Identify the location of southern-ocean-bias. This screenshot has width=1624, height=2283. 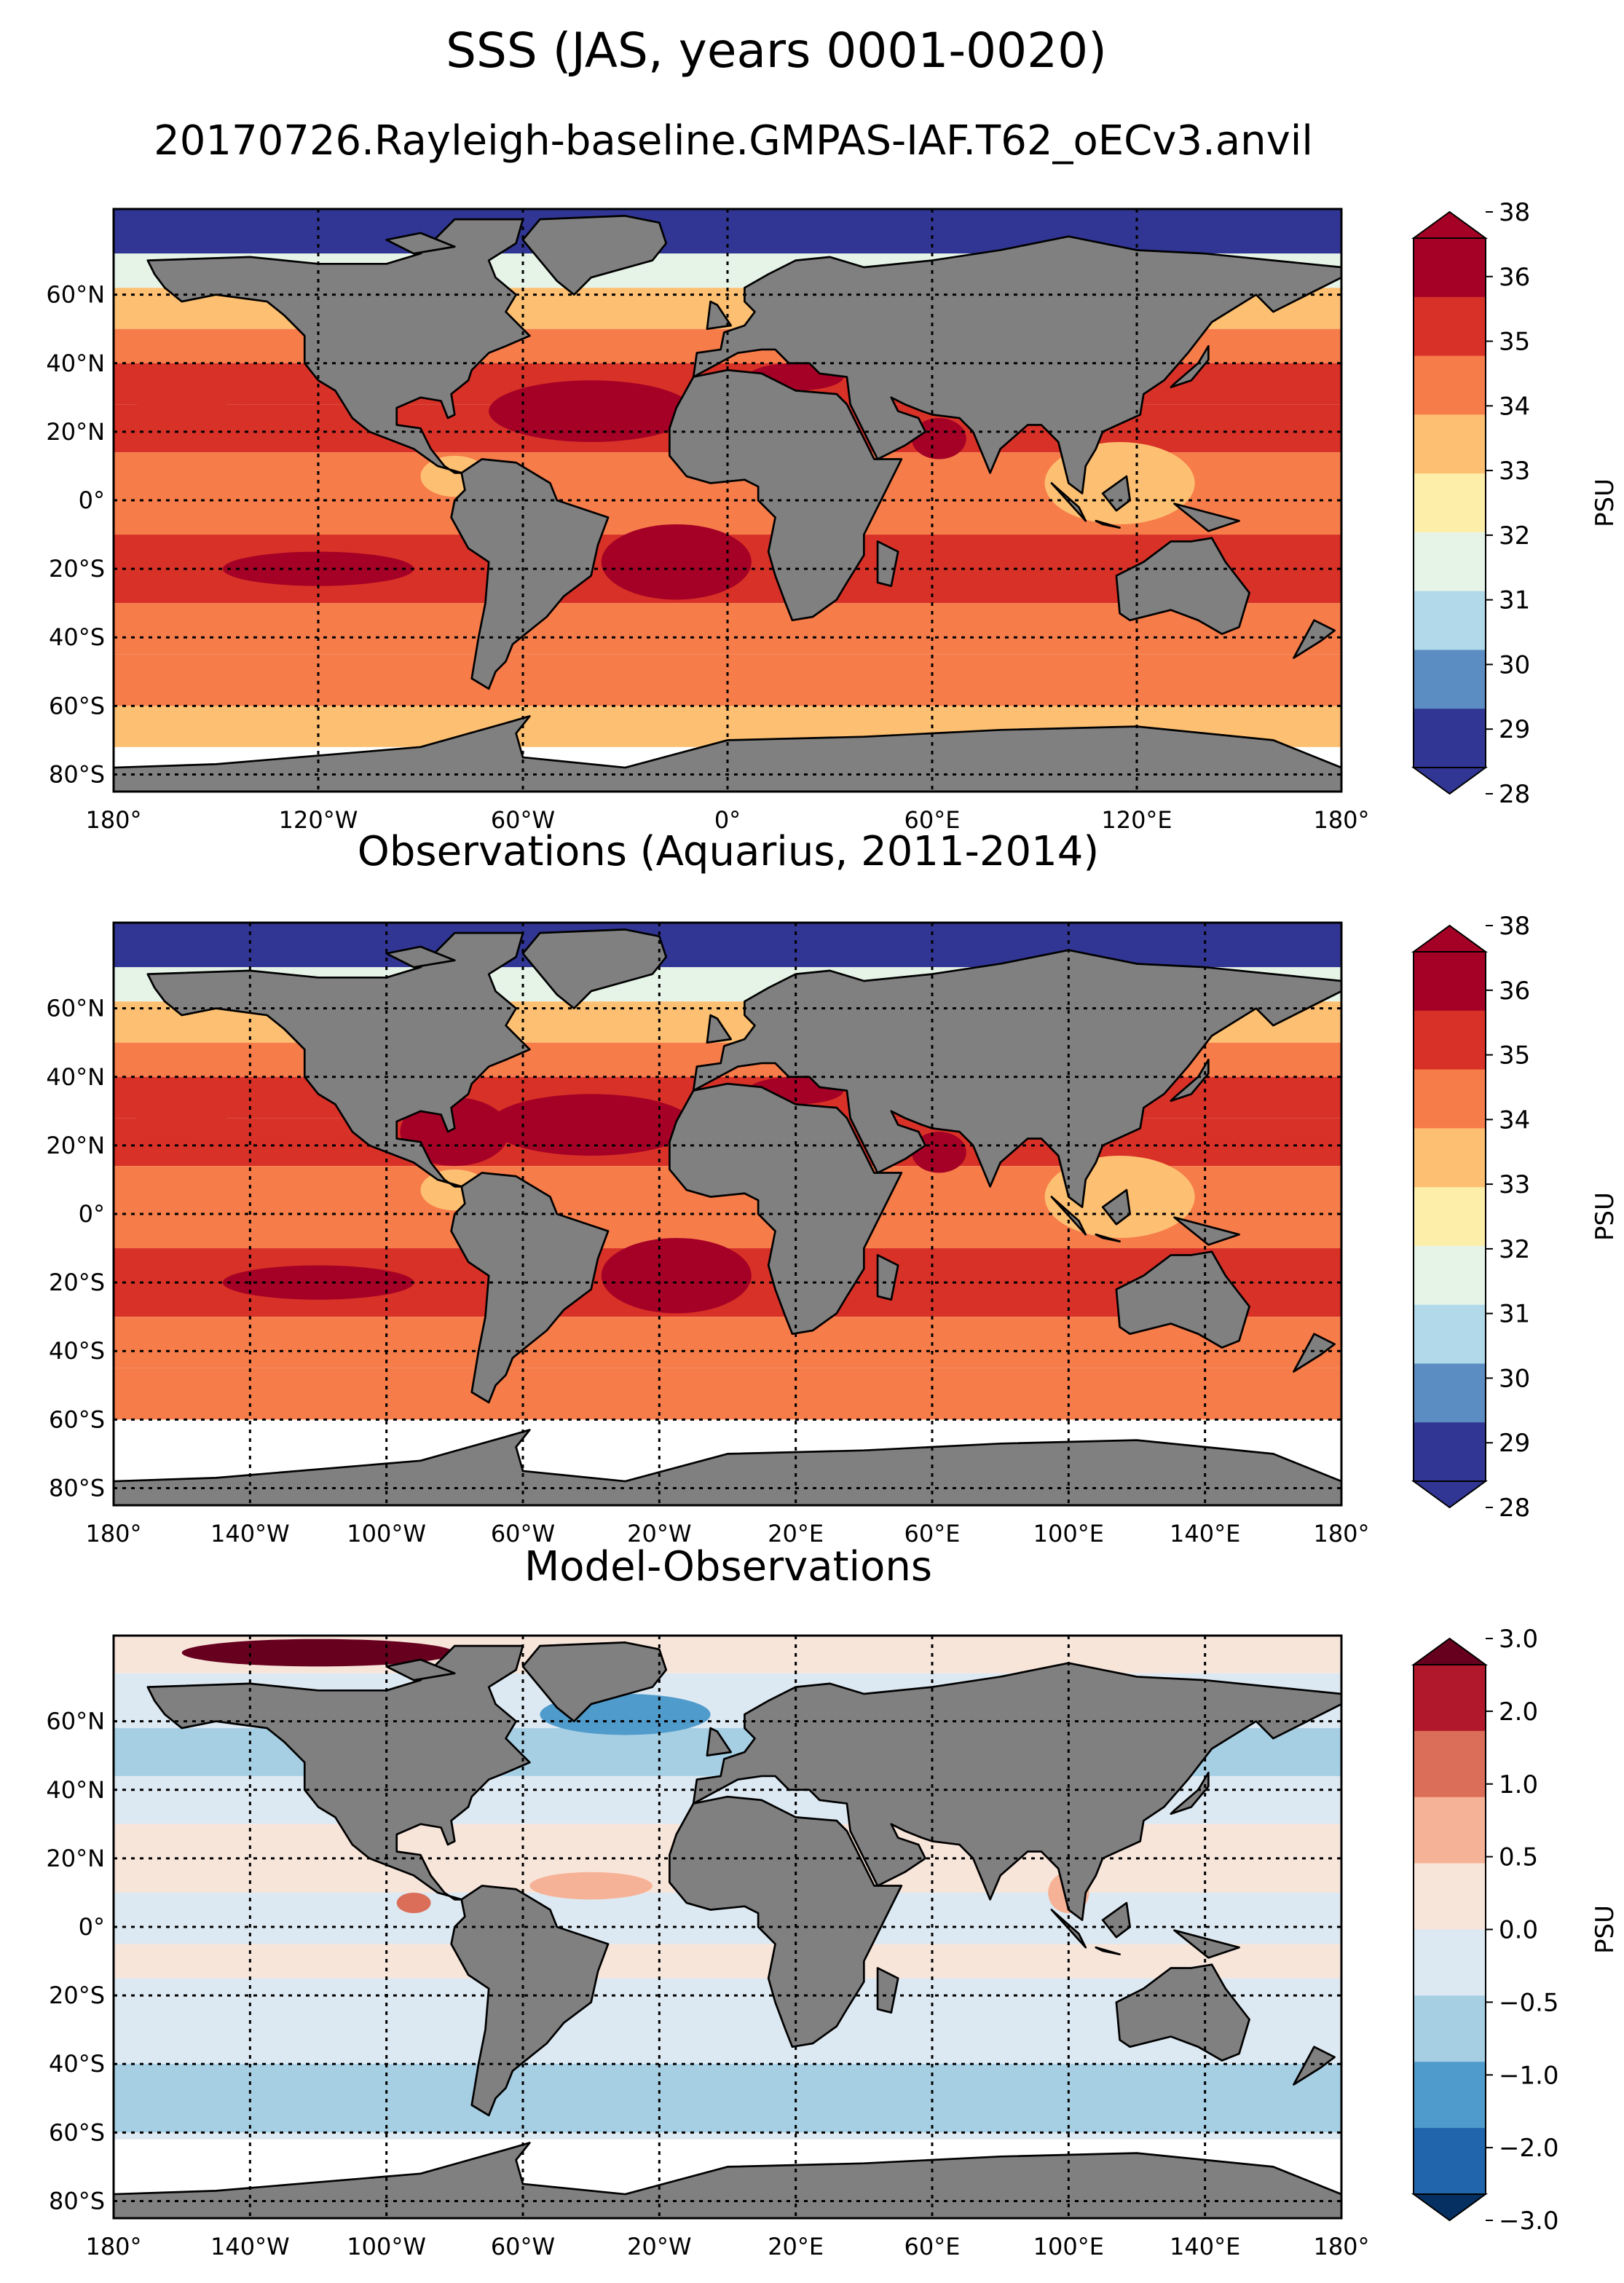
(591, 2115).